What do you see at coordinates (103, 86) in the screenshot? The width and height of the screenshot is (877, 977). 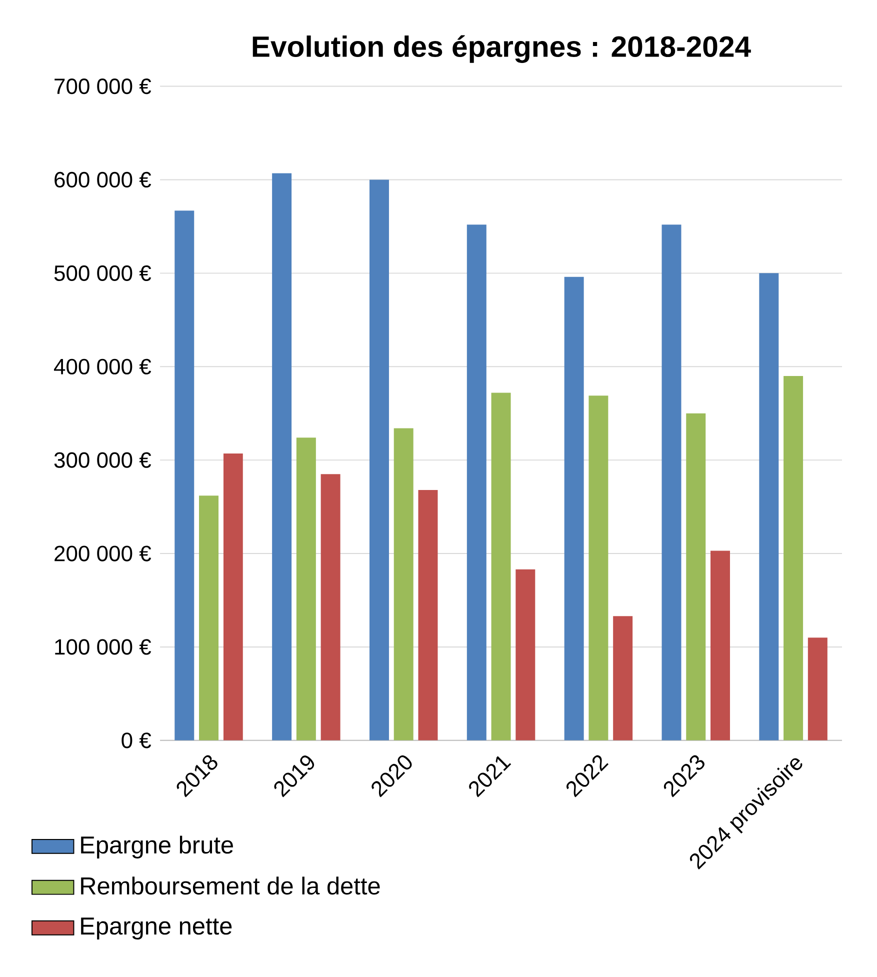 I see `y-tick-label: 700 000 €` at bounding box center [103, 86].